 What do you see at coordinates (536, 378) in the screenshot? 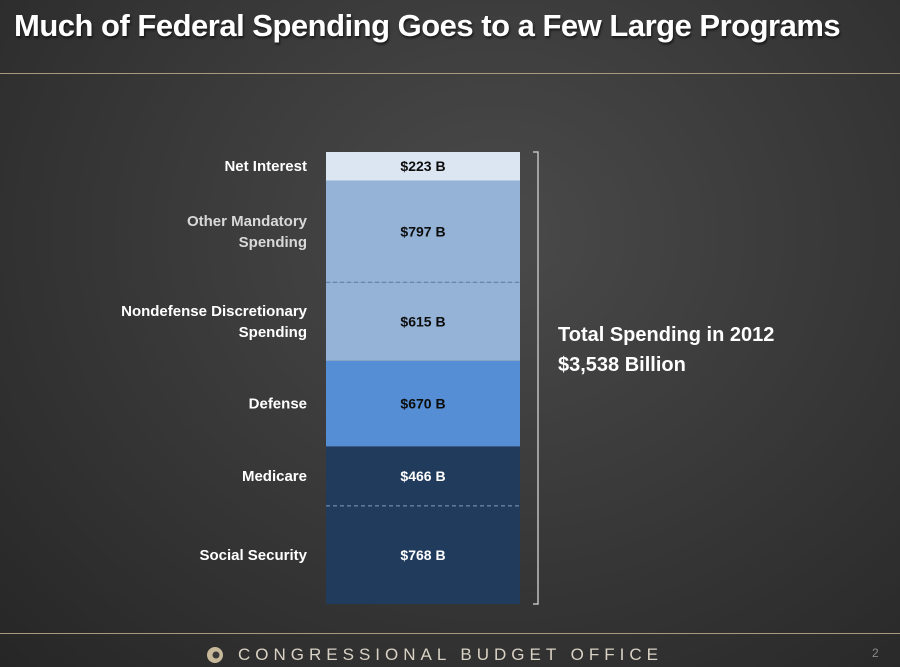
I see `total-bracket` at bounding box center [536, 378].